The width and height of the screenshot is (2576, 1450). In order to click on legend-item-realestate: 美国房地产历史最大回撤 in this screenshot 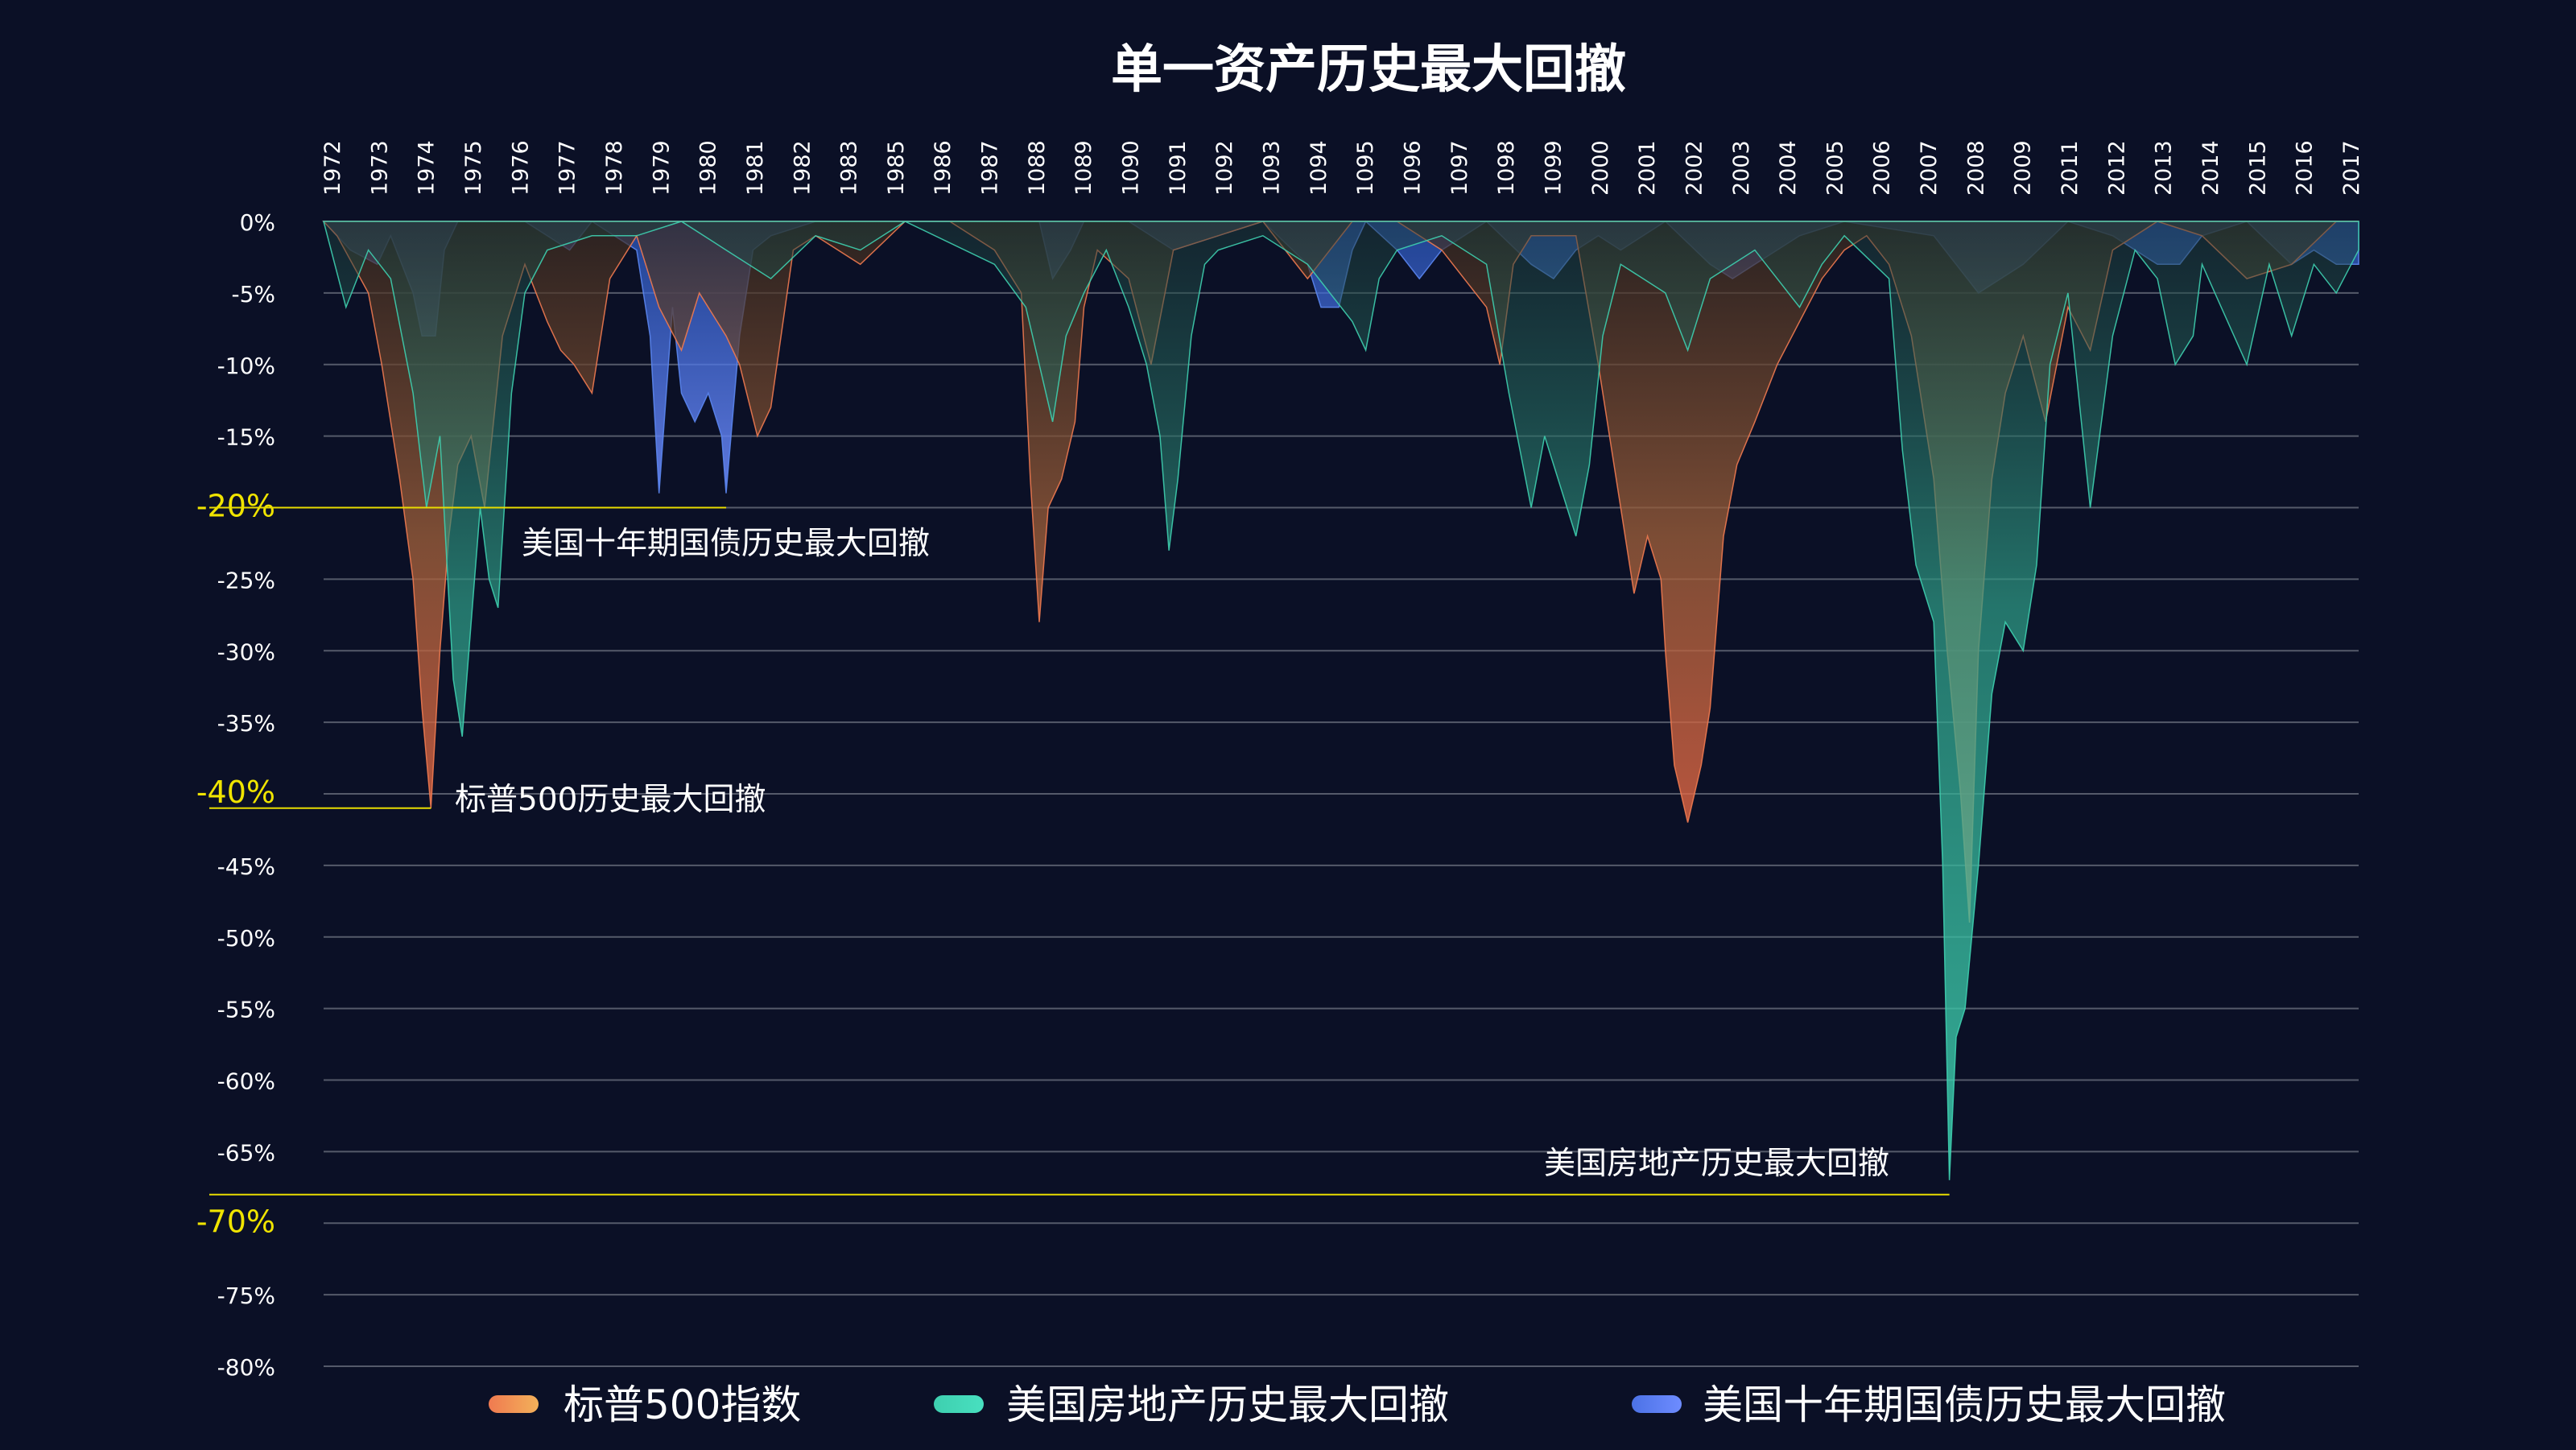, I will do `click(1191, 1405)`.